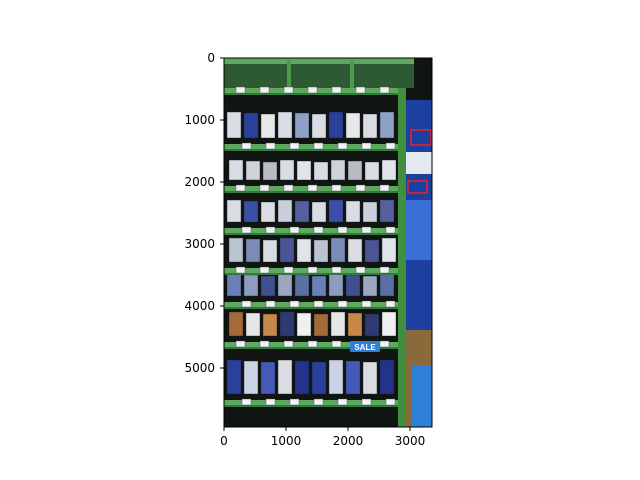  I want to click on y-tick-label: 1000, so click(199, 120).